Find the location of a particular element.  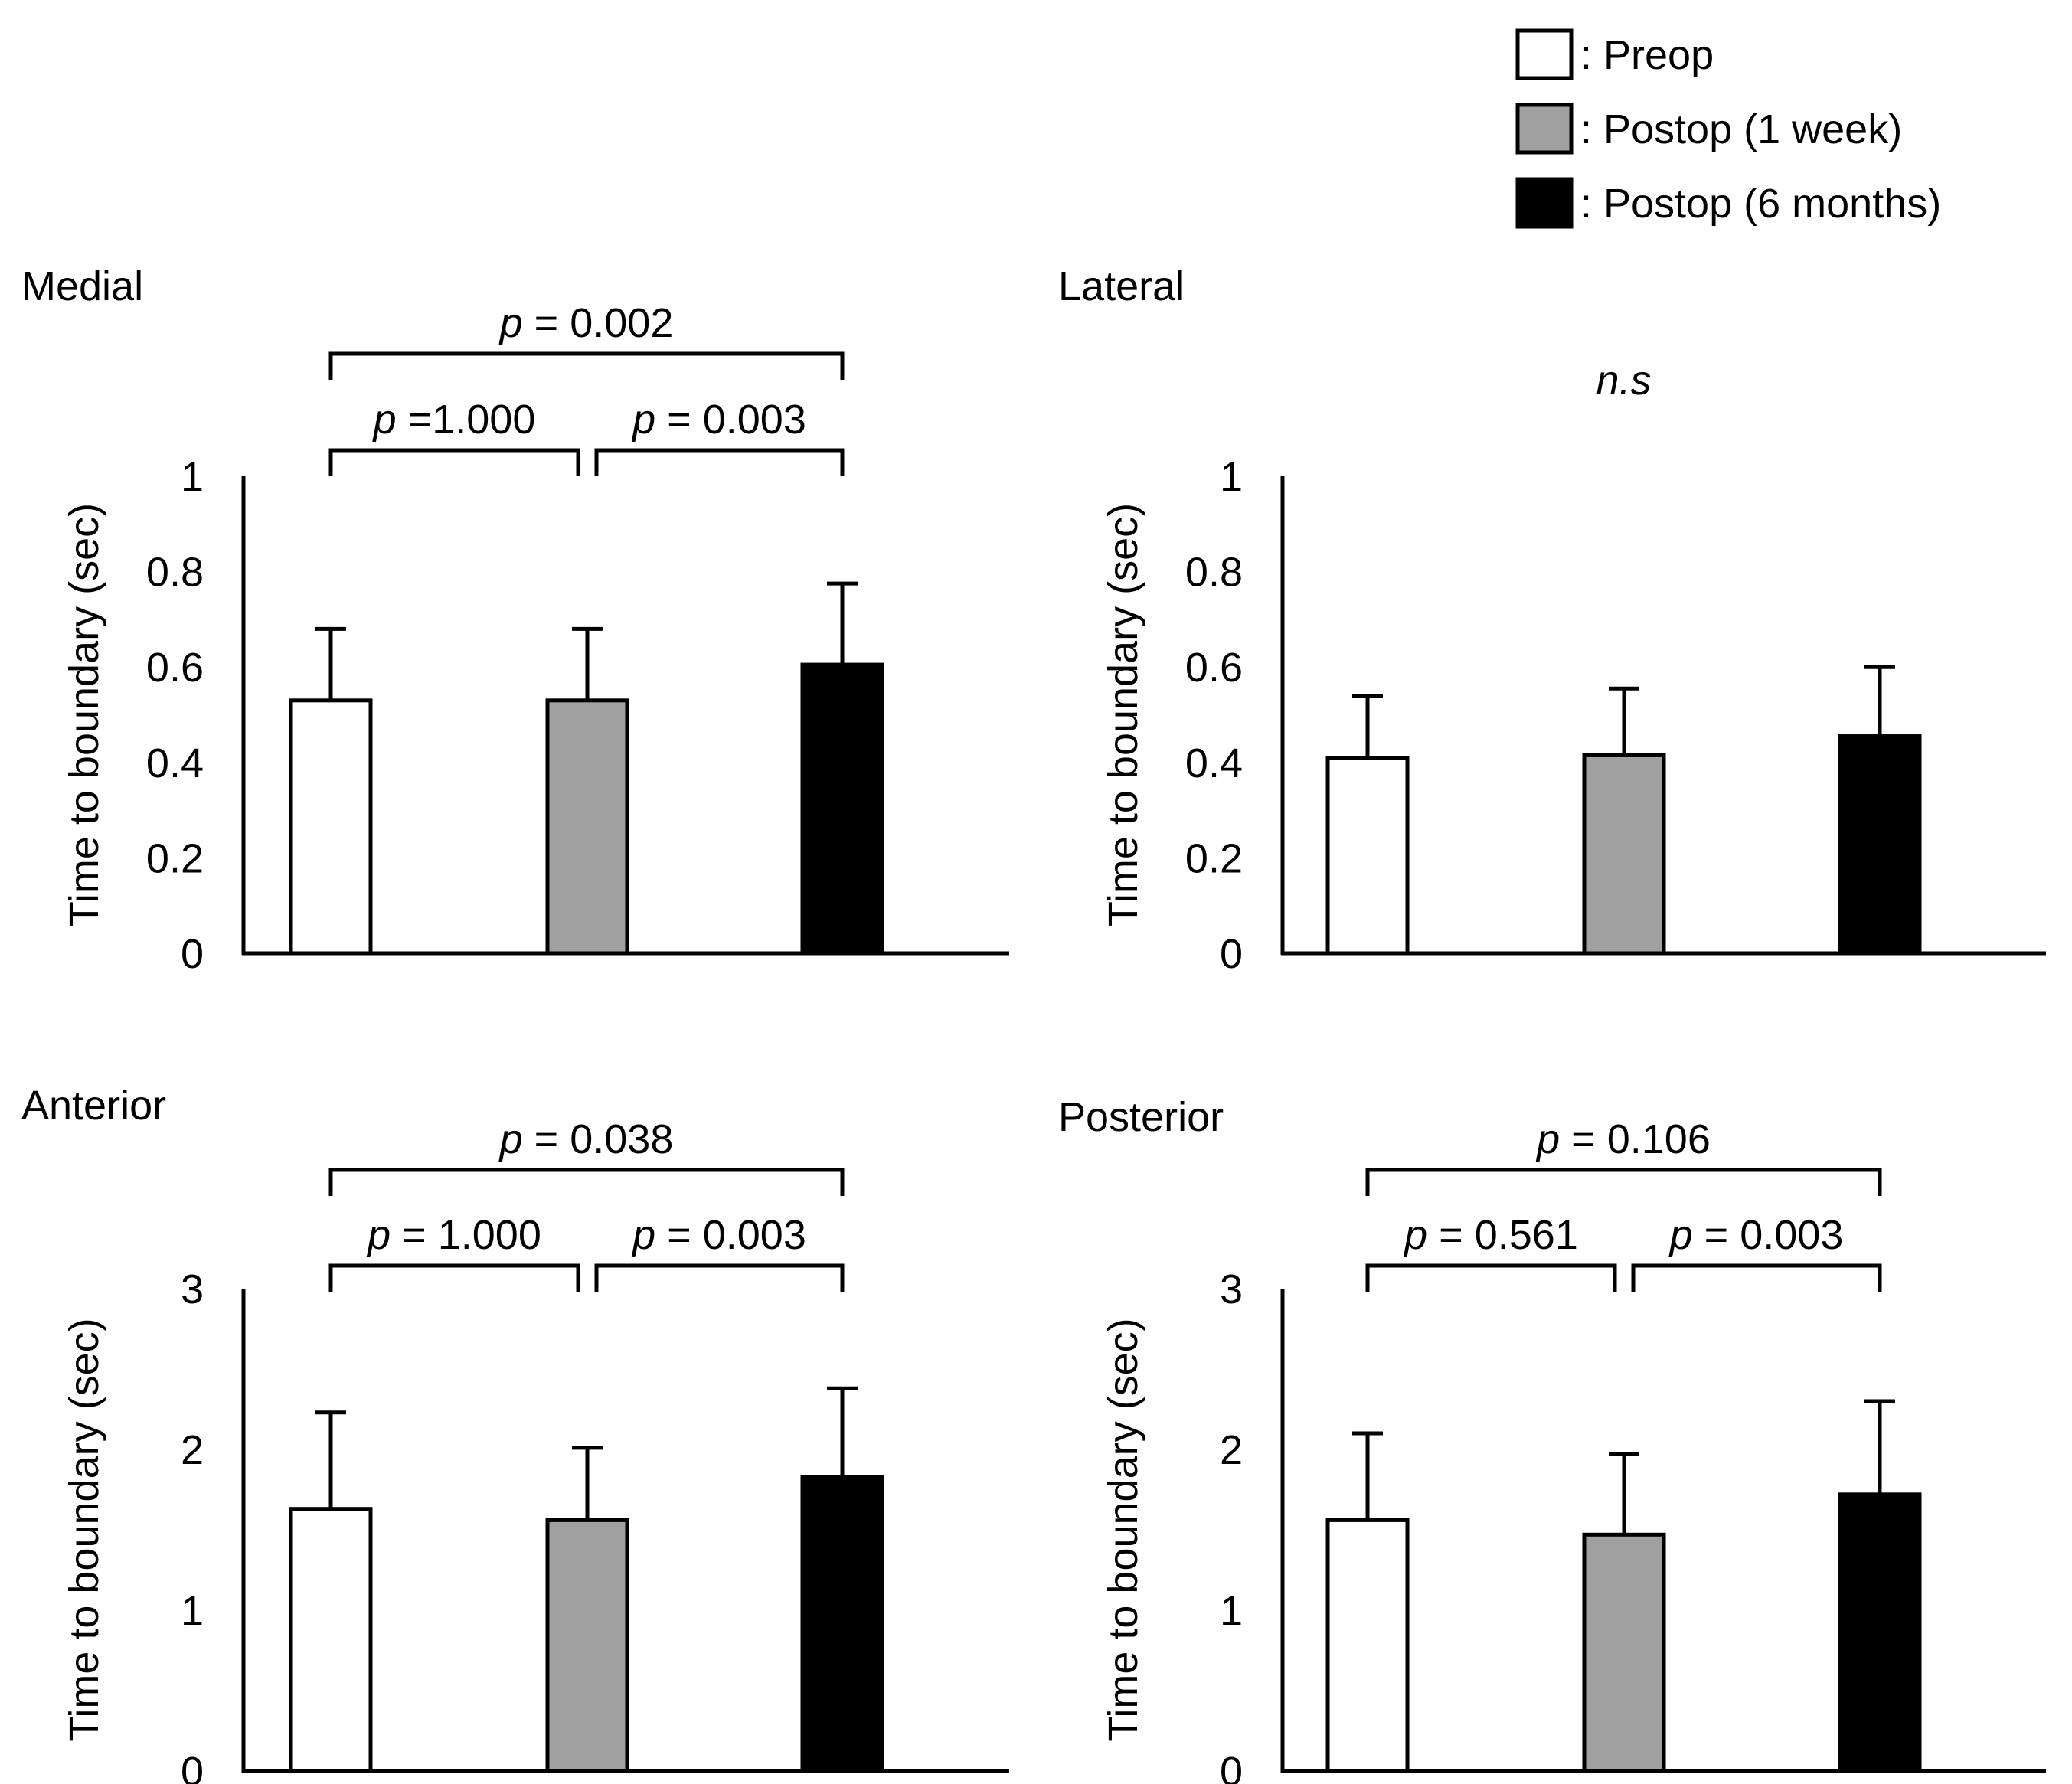

legend-label: : Postop (1 week) is located at coordinates (1741, 129).